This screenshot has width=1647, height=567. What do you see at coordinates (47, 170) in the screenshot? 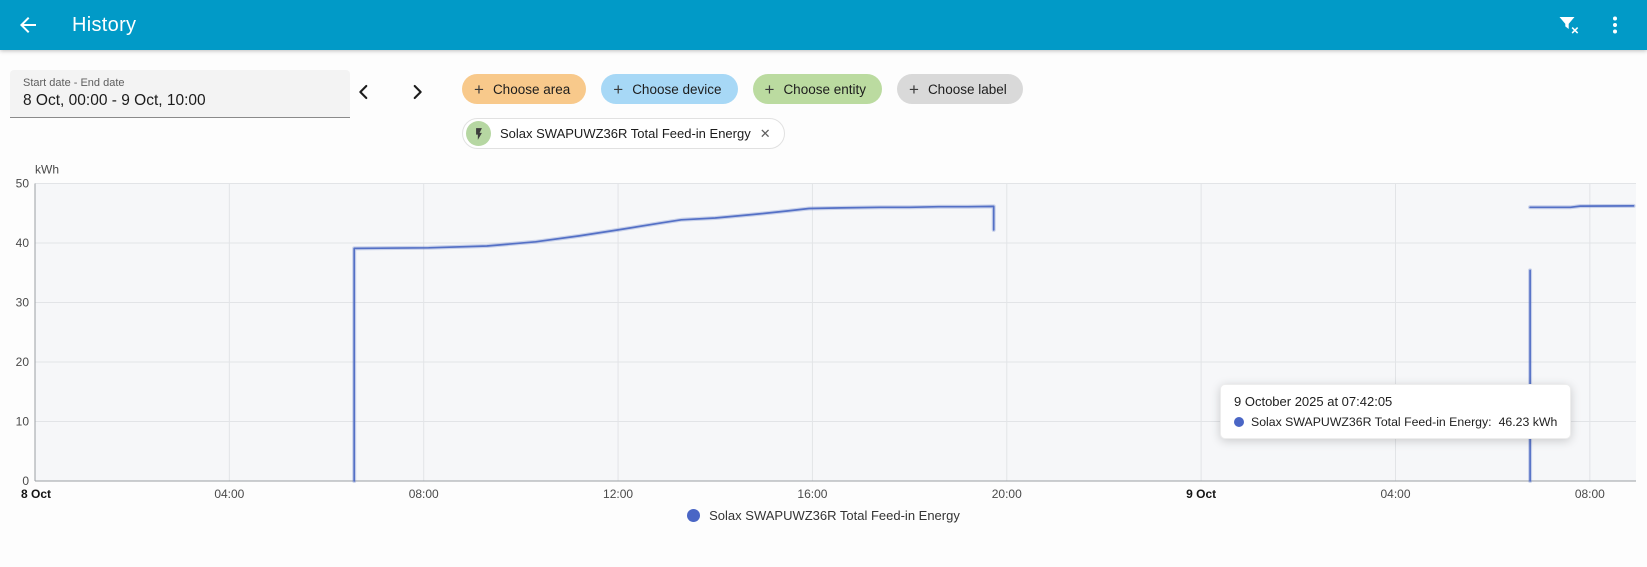
I see `y-axis-unit-label: kWh` at bounding box center [47, 170].